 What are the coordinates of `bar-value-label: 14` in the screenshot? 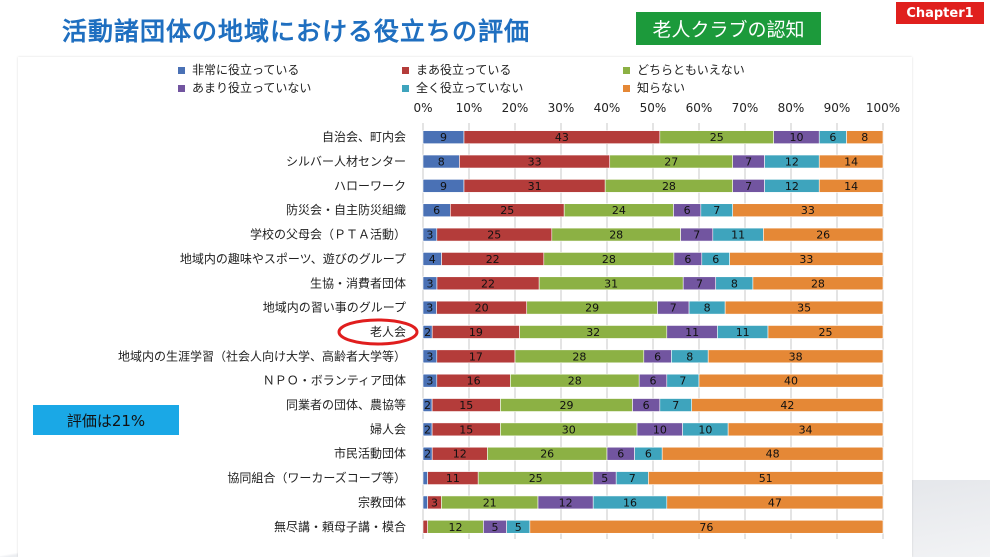 It's located at (851, 186).